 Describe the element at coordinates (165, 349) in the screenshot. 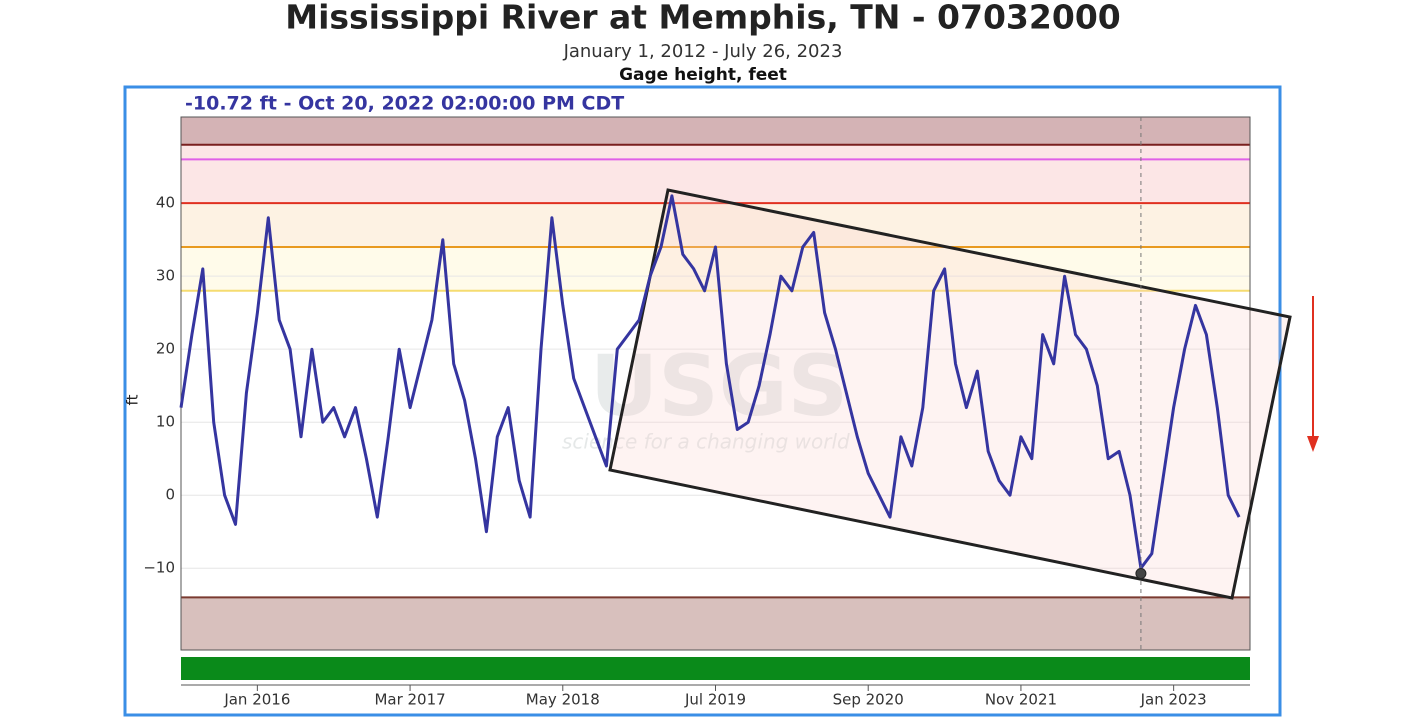

I see `y-tick-label: 20` at that location.